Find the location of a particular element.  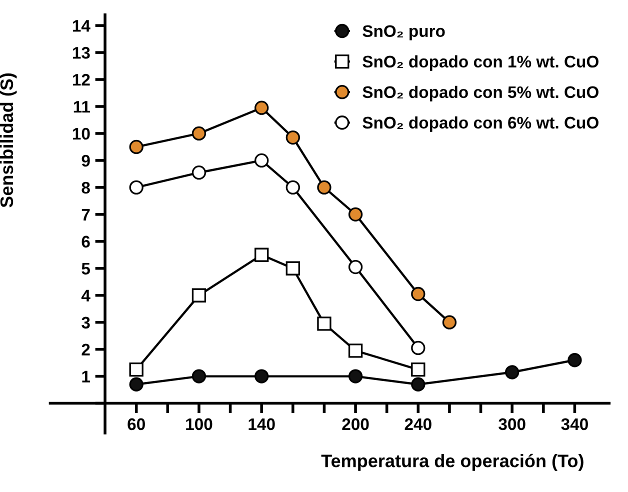

x-tick-label: 60 is located at coordinates (136, 424).